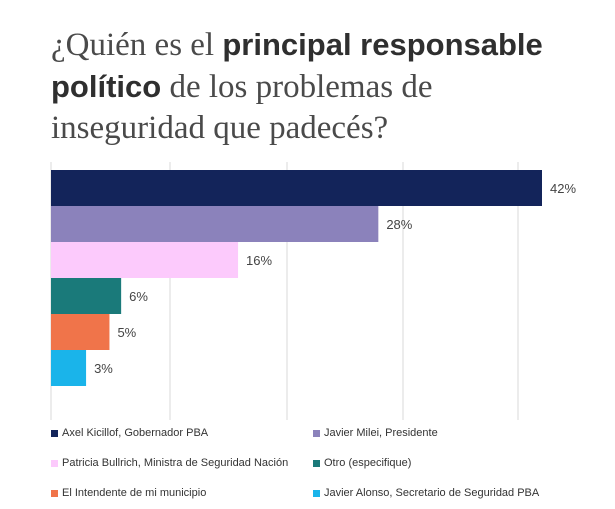 The image size is (615, 509). Describe the element at coordinates (134, 493) in the screenshot. I see `legend-label-4: El Intendente de mi municipio` at that location.